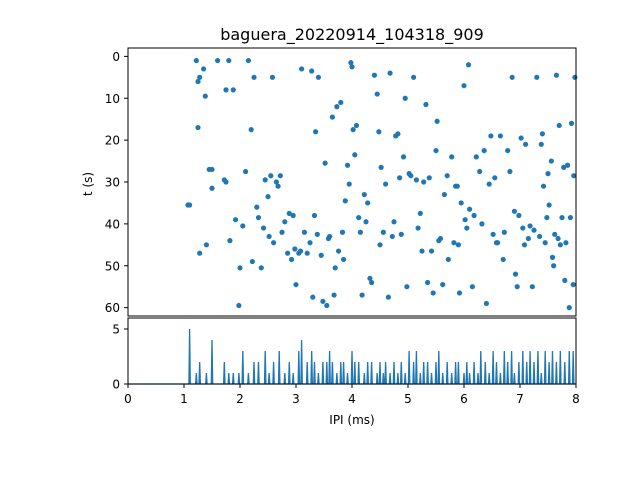 This screenshot has height=484, width=640. What do you see at coordinates (112, 224) in the screenshot?
I see `raster-y-tick-label: 40` at bounding box center [112, 224].